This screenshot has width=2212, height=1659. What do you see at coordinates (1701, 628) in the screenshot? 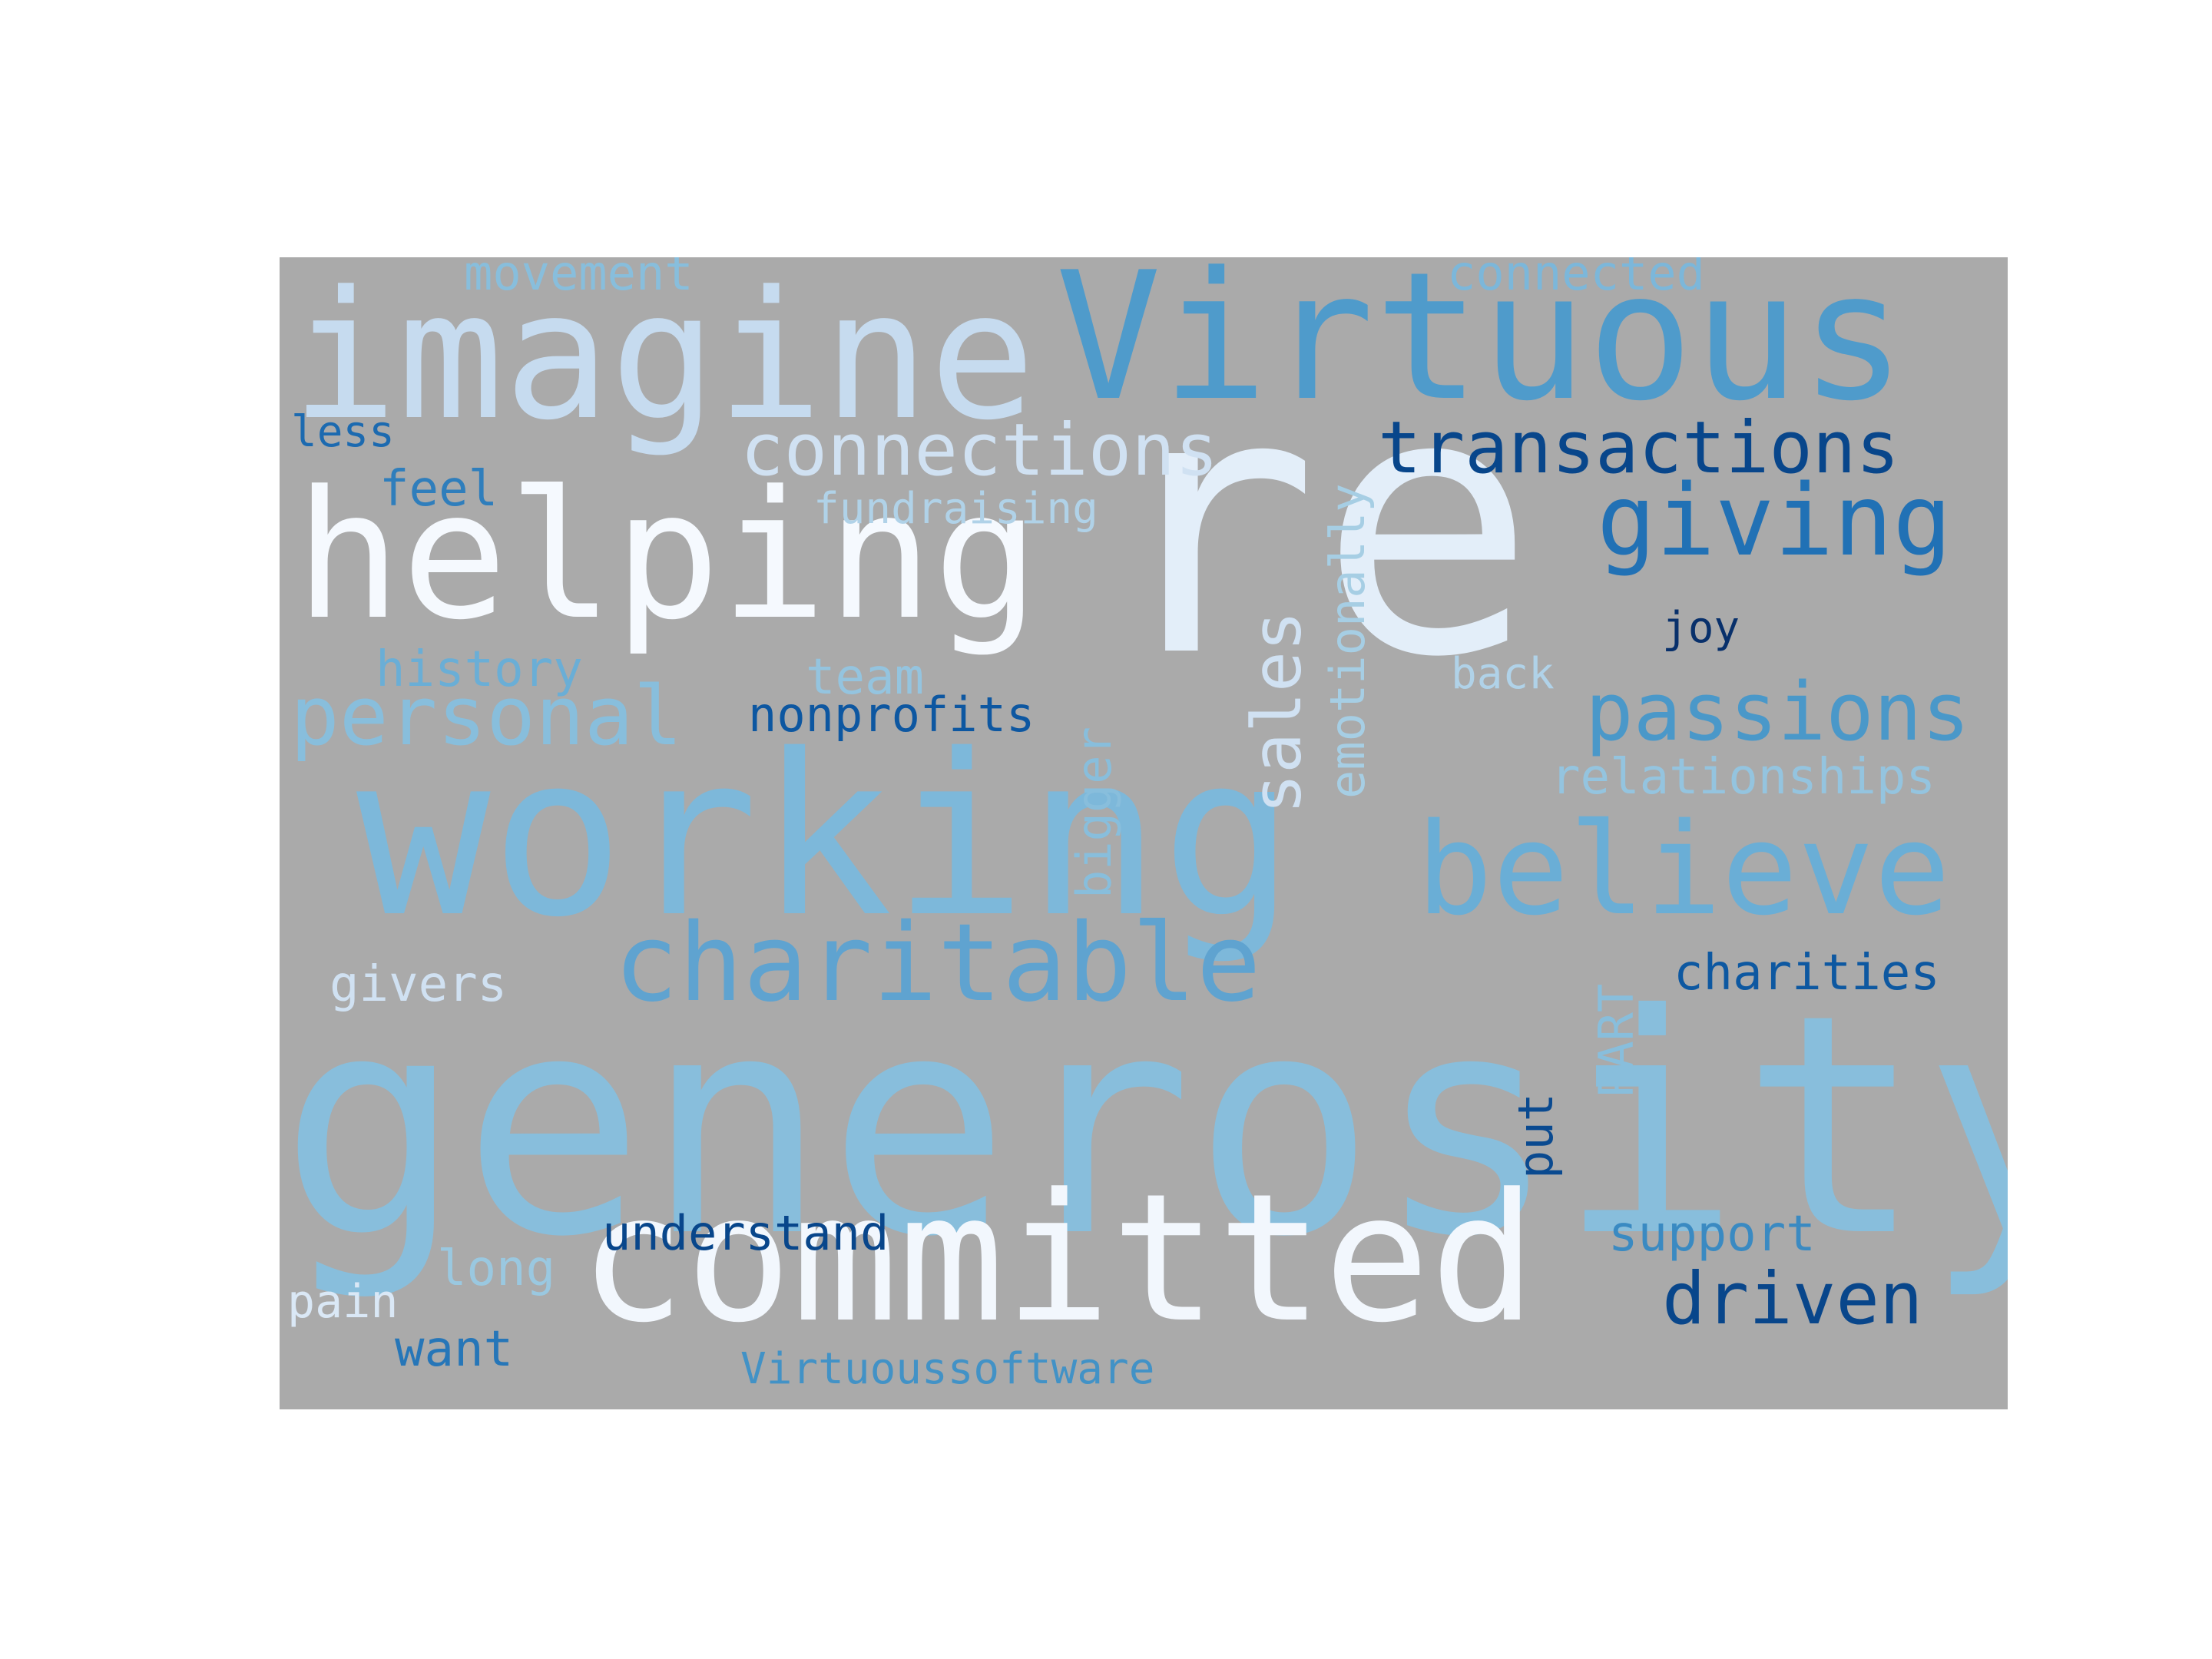
I see `word-joy: joy` at bounding box center [1701, 628].